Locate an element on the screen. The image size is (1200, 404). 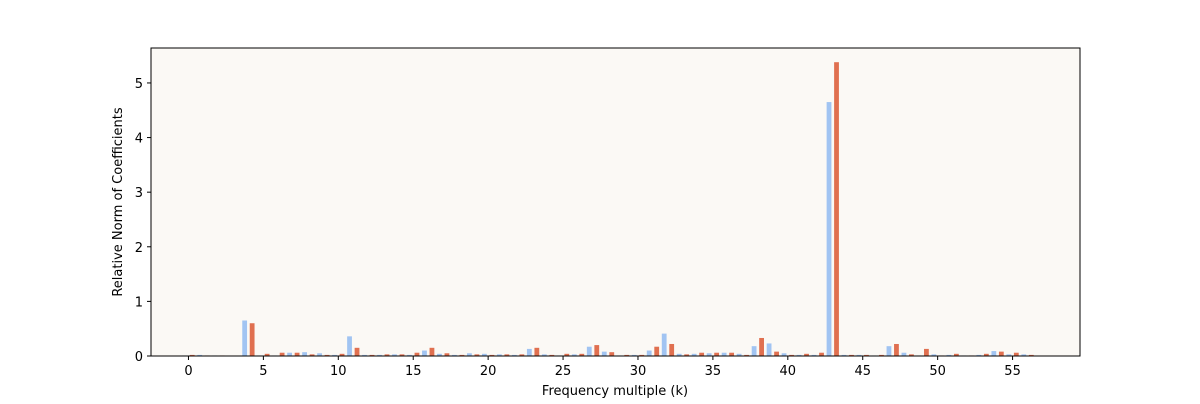
x-axis-label: Frequency multiple (k) is located at coordinates (615, 391).